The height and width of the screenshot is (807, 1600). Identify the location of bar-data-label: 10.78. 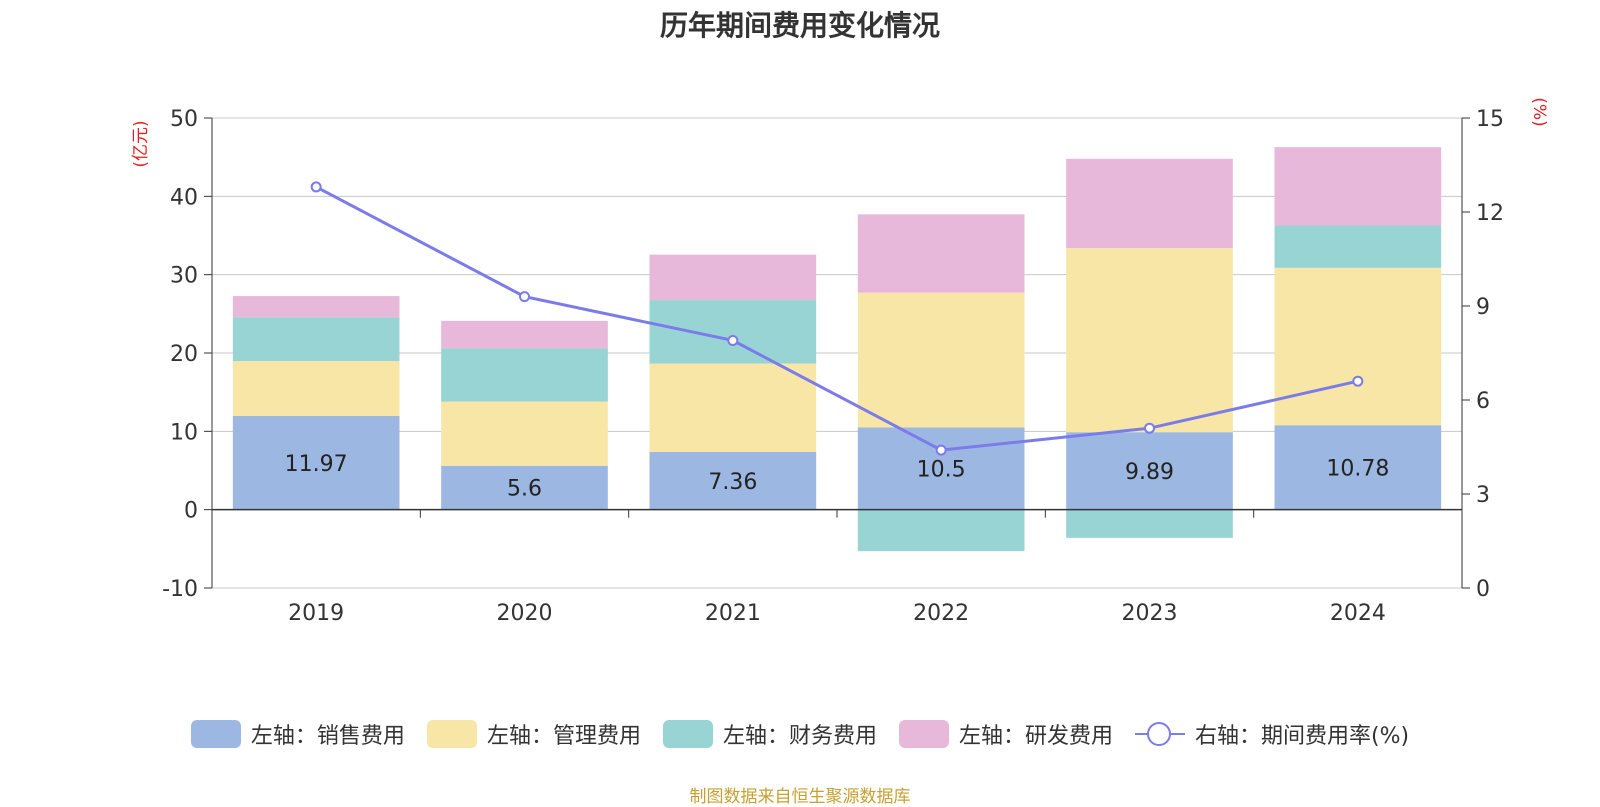
(1357, 468).